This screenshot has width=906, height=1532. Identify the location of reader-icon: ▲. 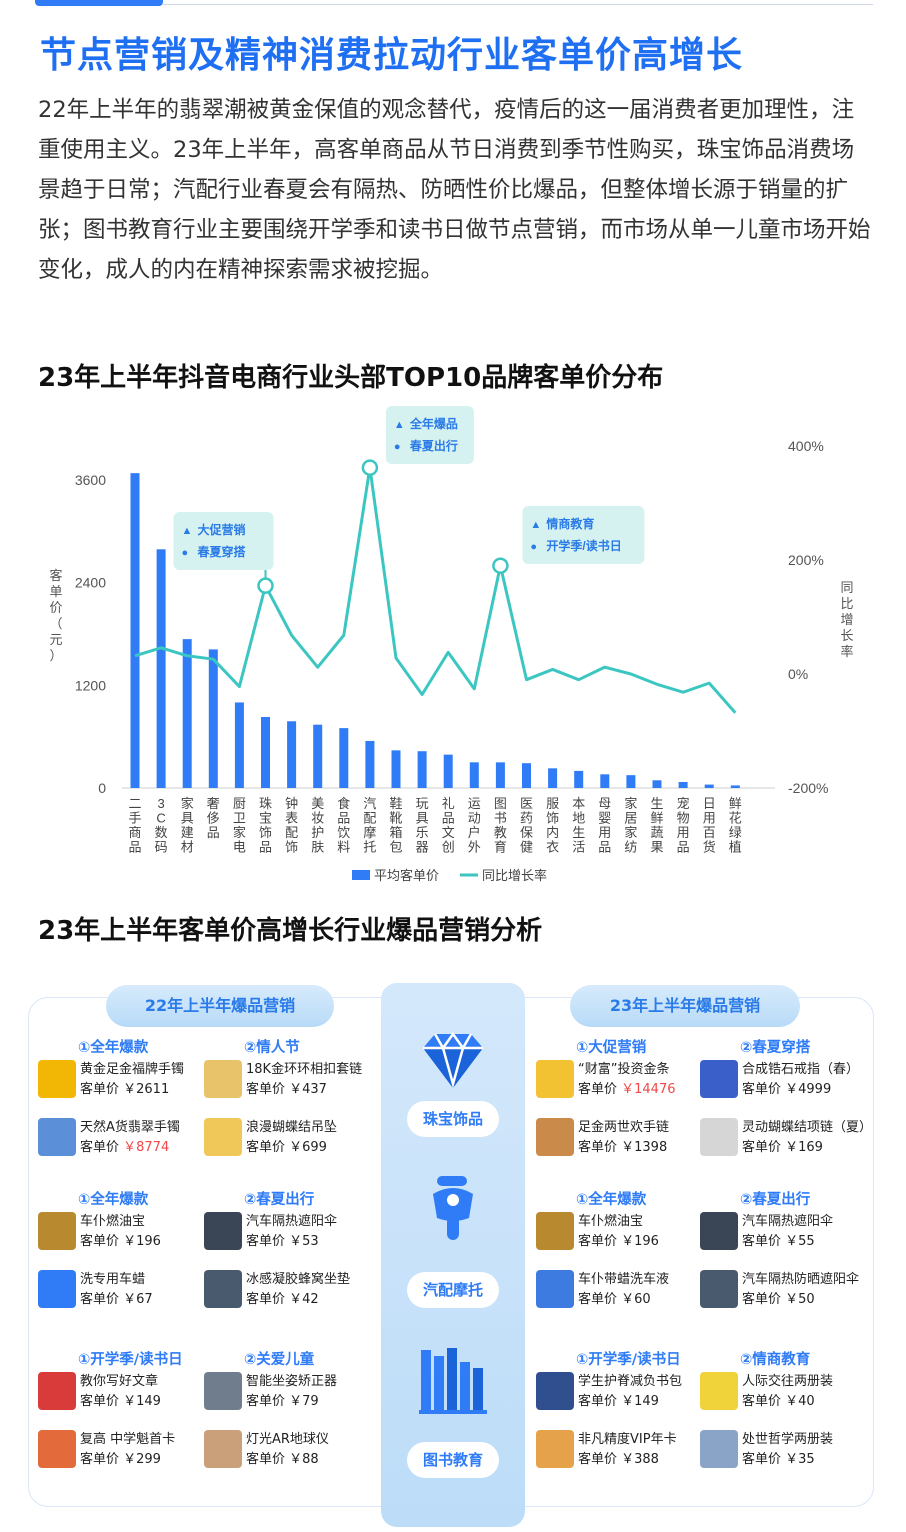
(535, 525).